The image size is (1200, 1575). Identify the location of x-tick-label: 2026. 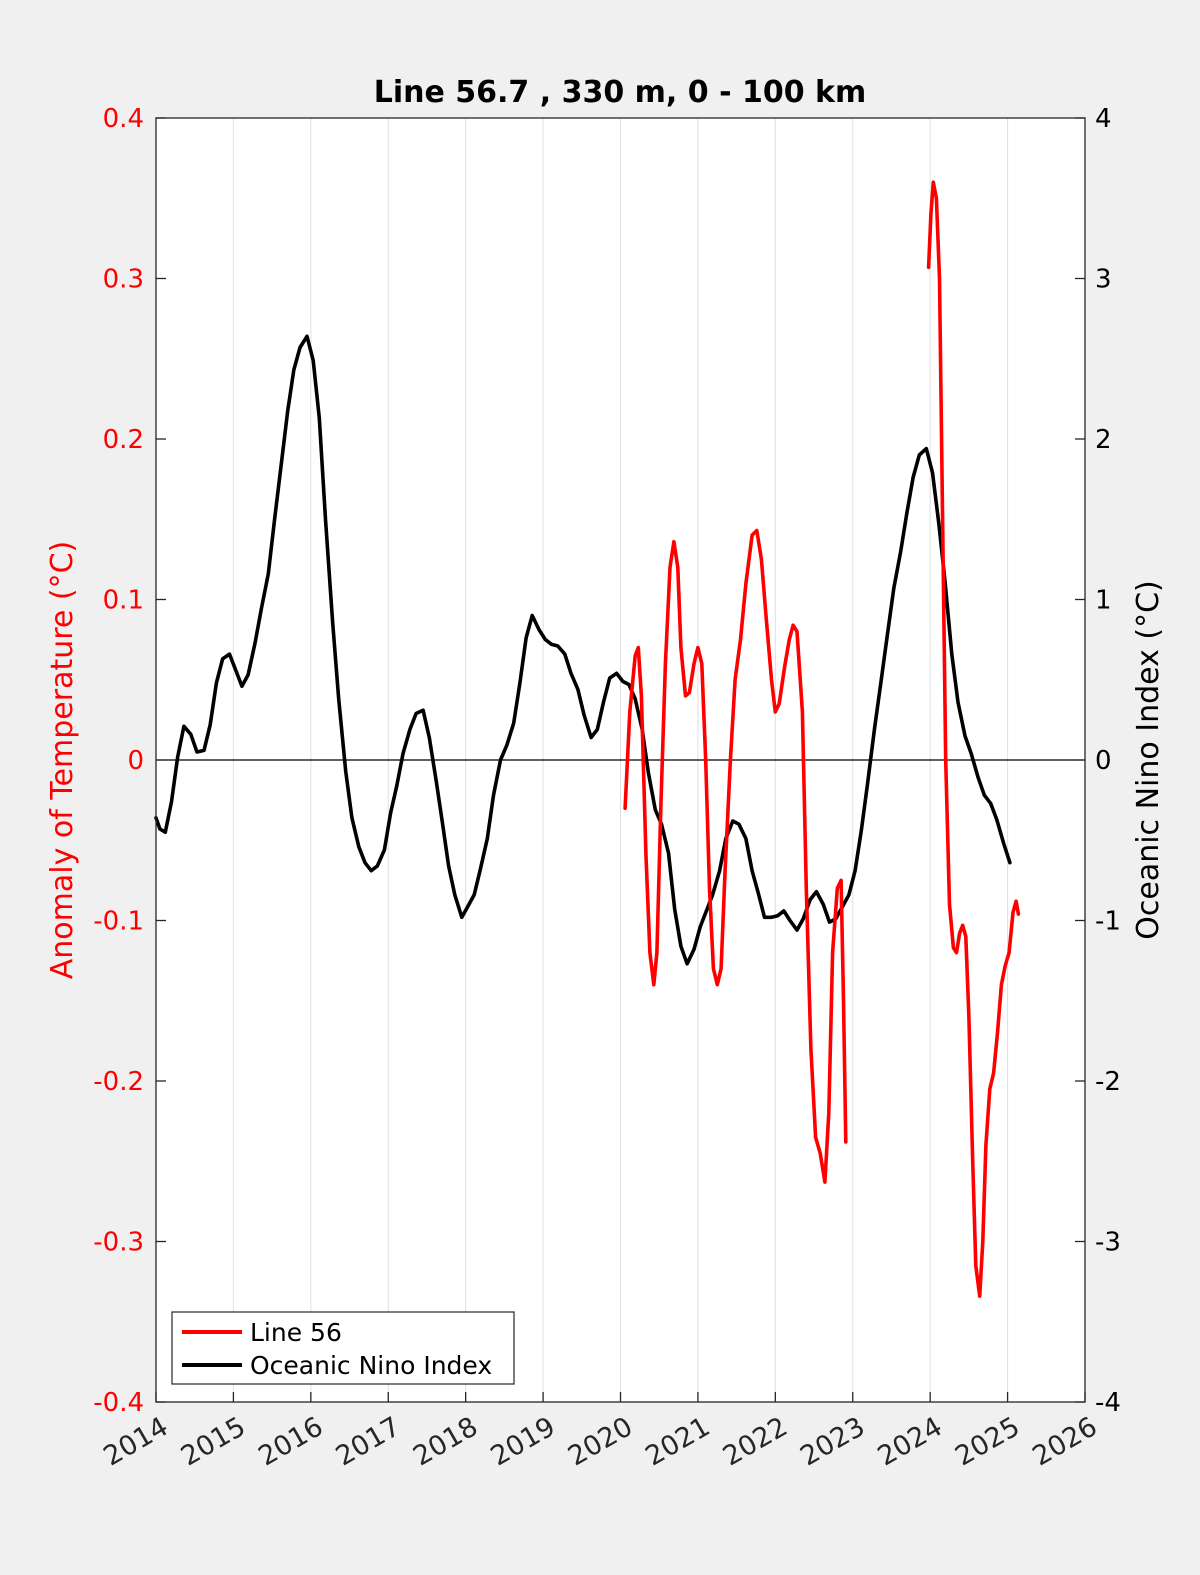
(1064, 1441).